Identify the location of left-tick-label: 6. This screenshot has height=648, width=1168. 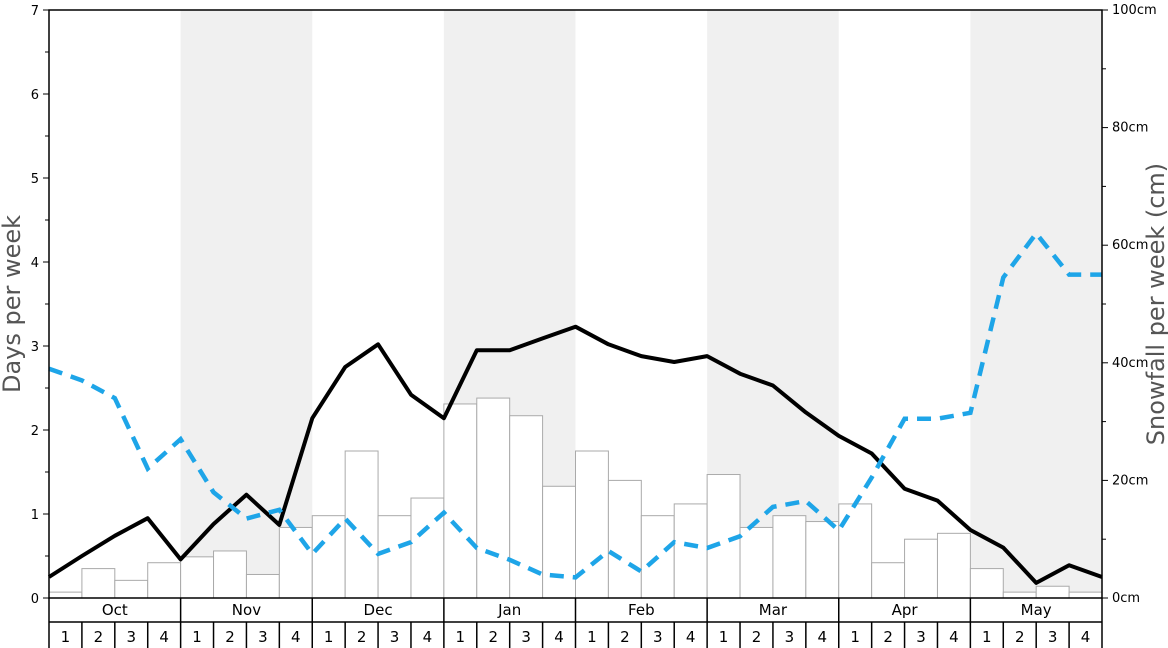
(35, 95).